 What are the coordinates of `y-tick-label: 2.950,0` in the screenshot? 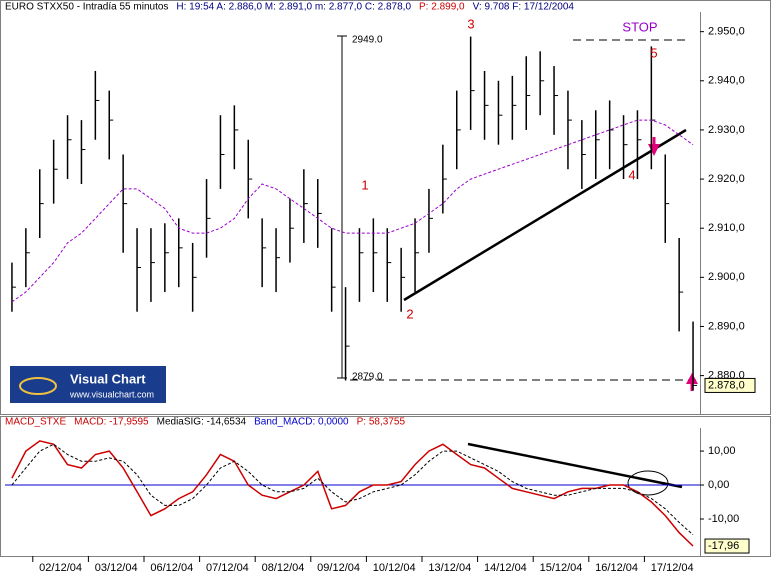 It's located at (726, 32).